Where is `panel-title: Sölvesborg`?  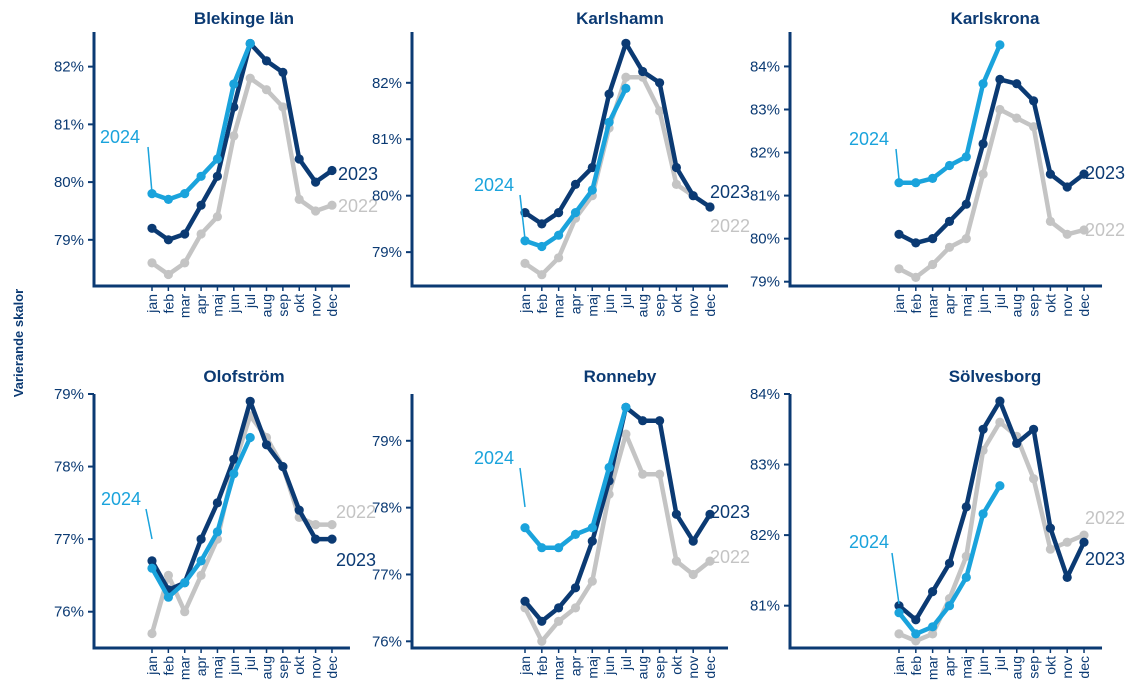 panel-title: Sölvesborg is located at coordinates (995, 376).